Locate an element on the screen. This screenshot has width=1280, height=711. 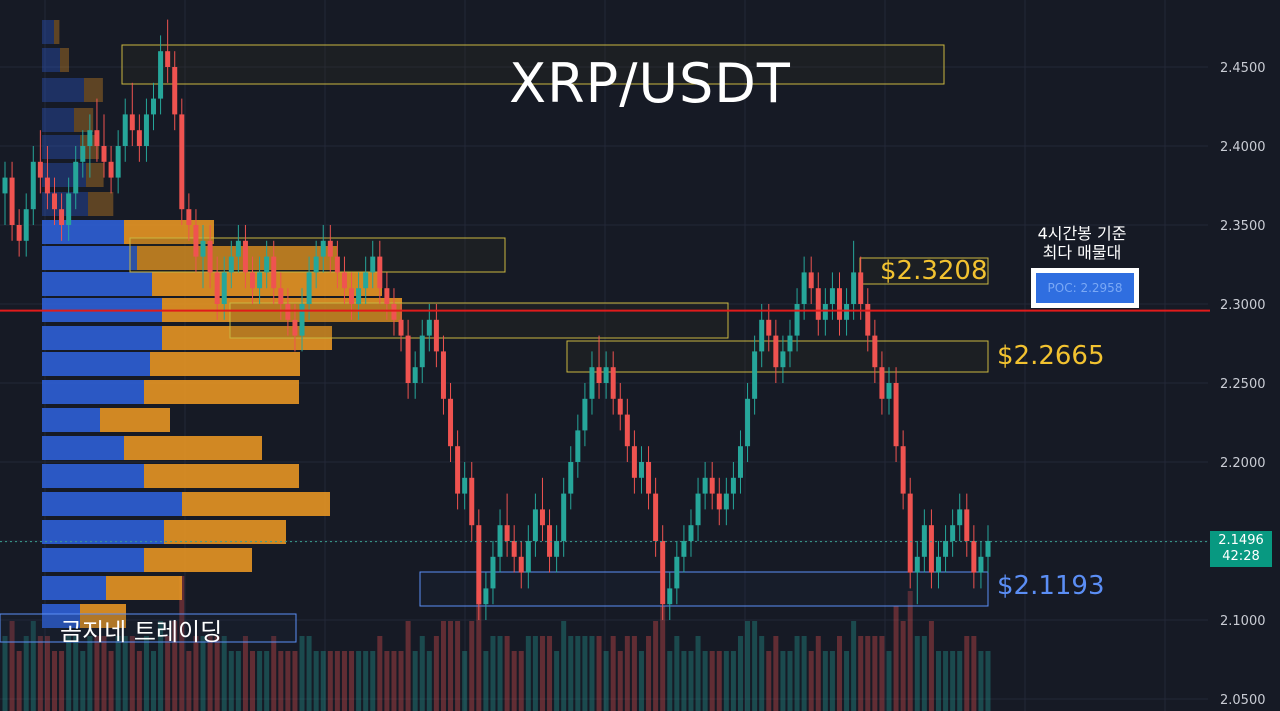
current-price: 2.1496 is located at coordinates (1241, 540).